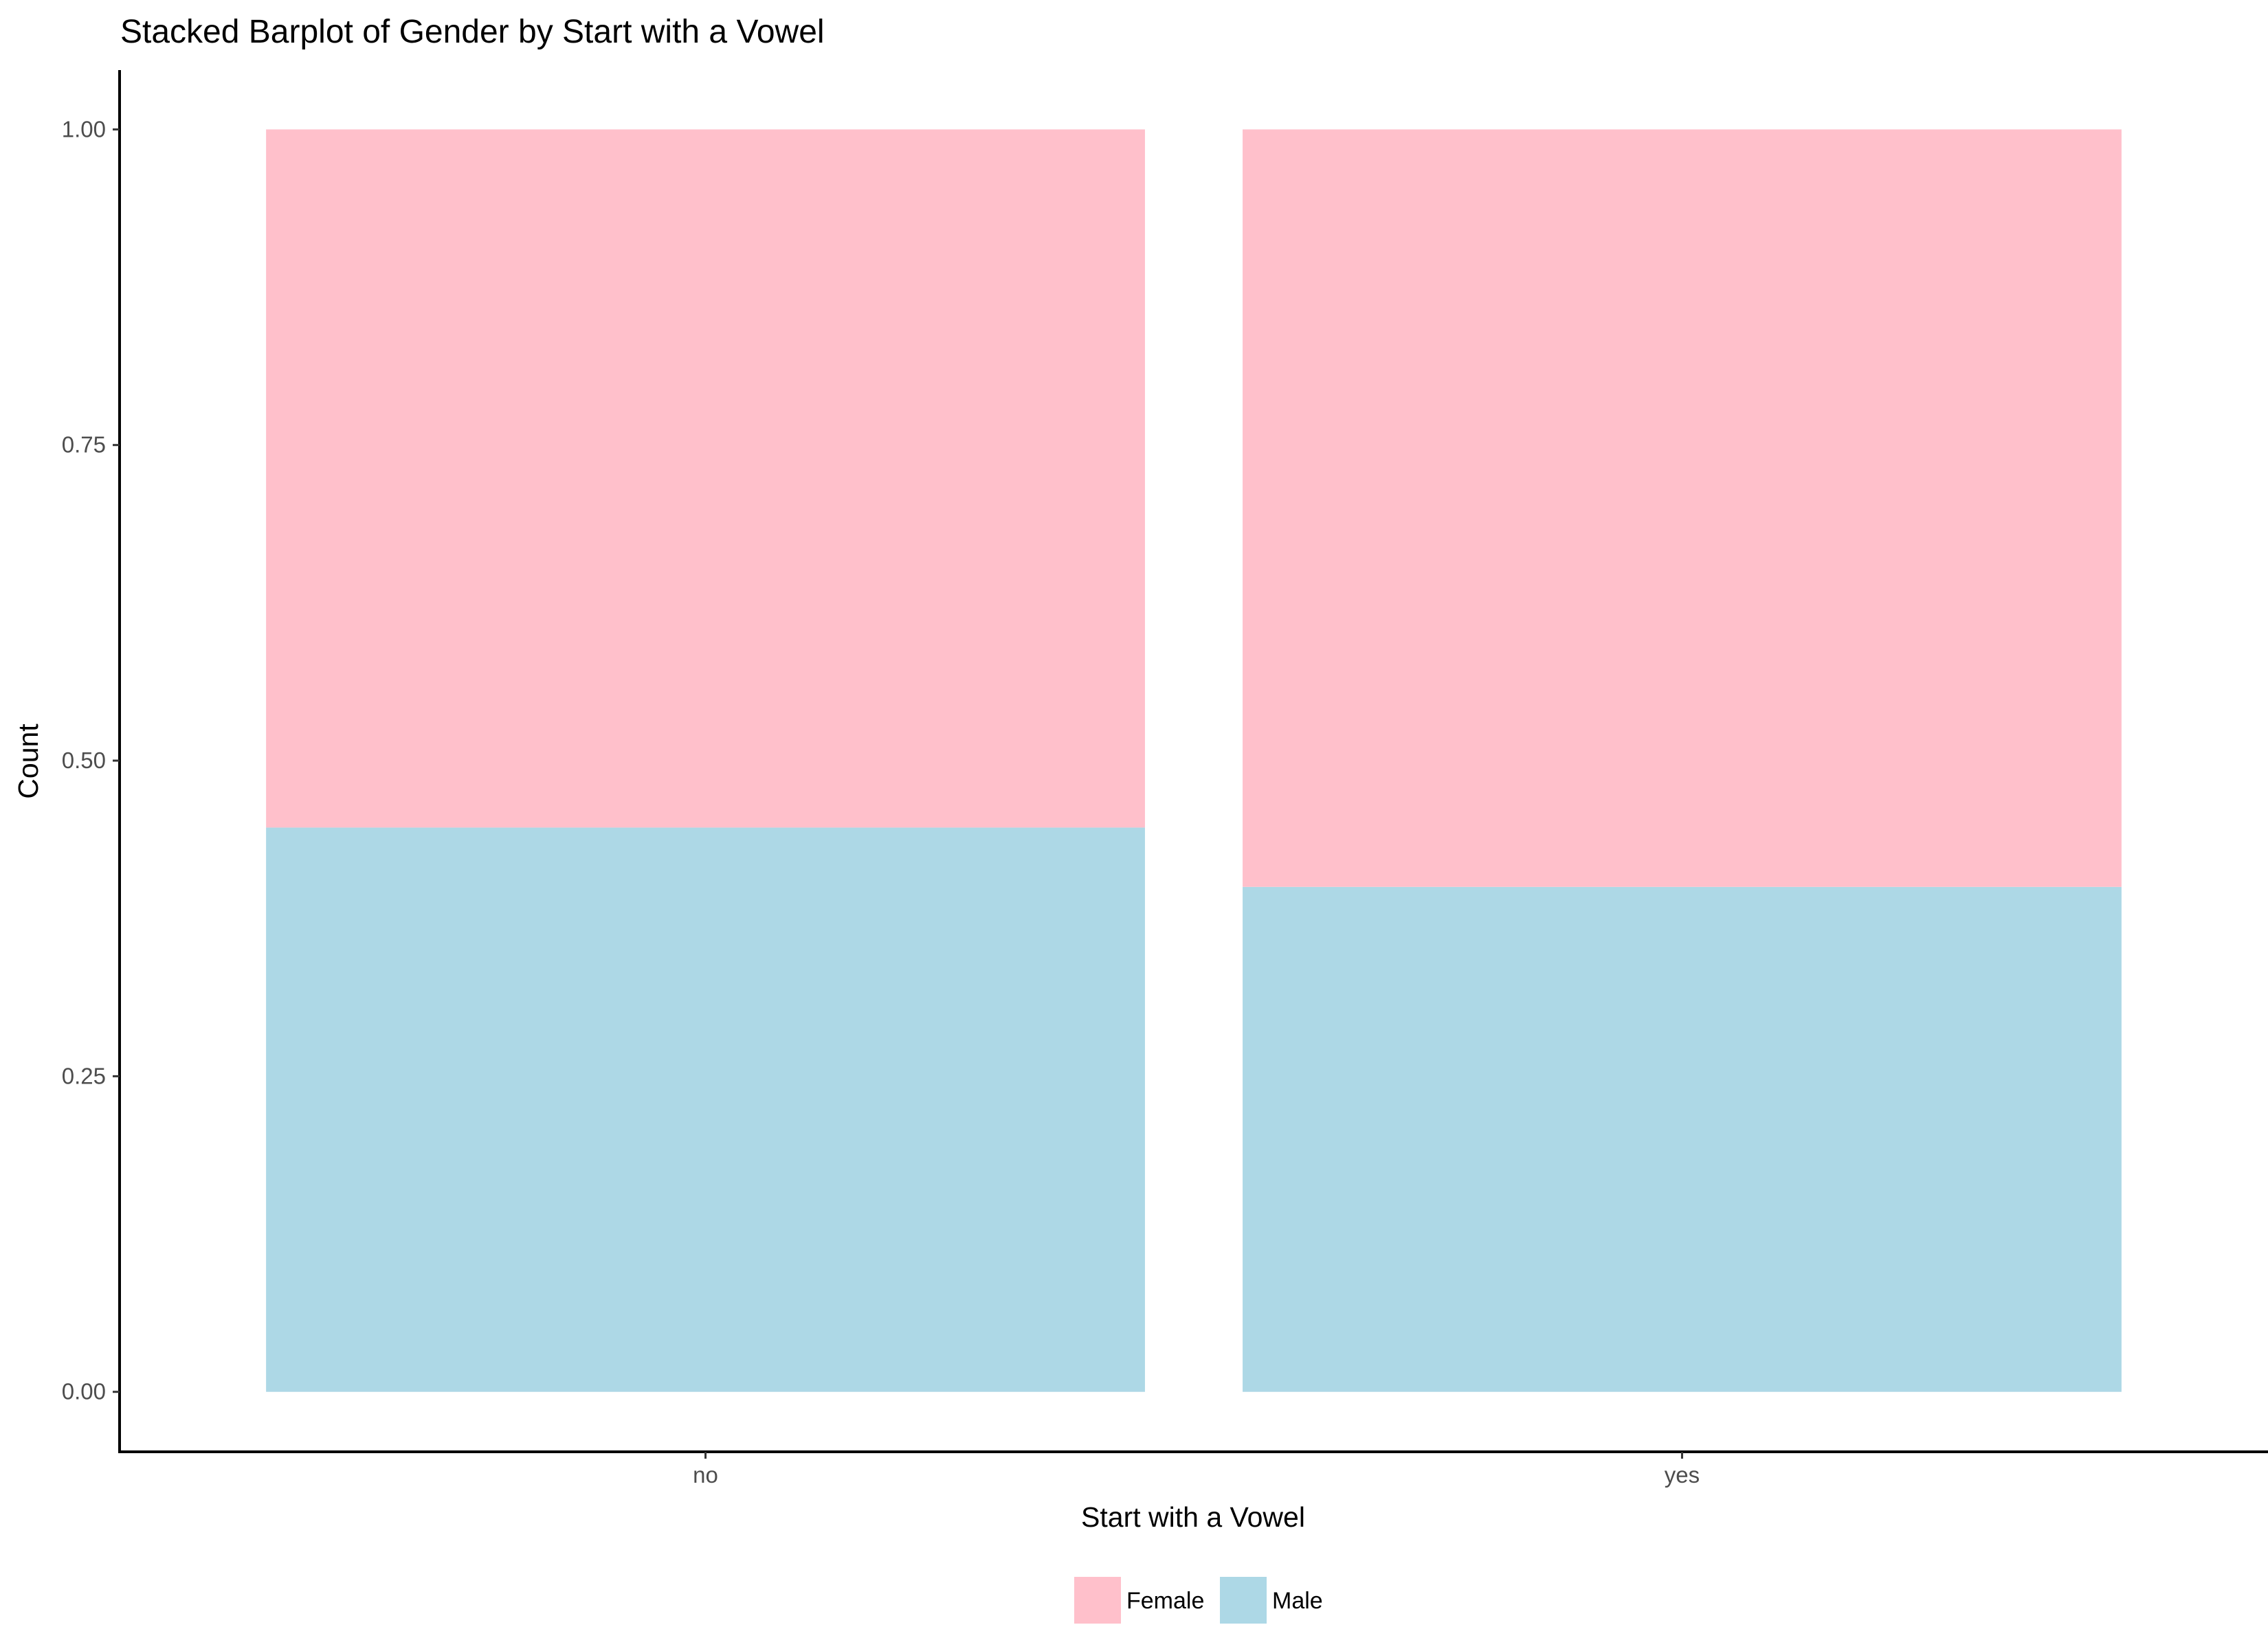  What do you see at coordinates (1297, 1601) in the screenshot?
I see `legend-label-male: Male` at bounding box center [1297, 1601].